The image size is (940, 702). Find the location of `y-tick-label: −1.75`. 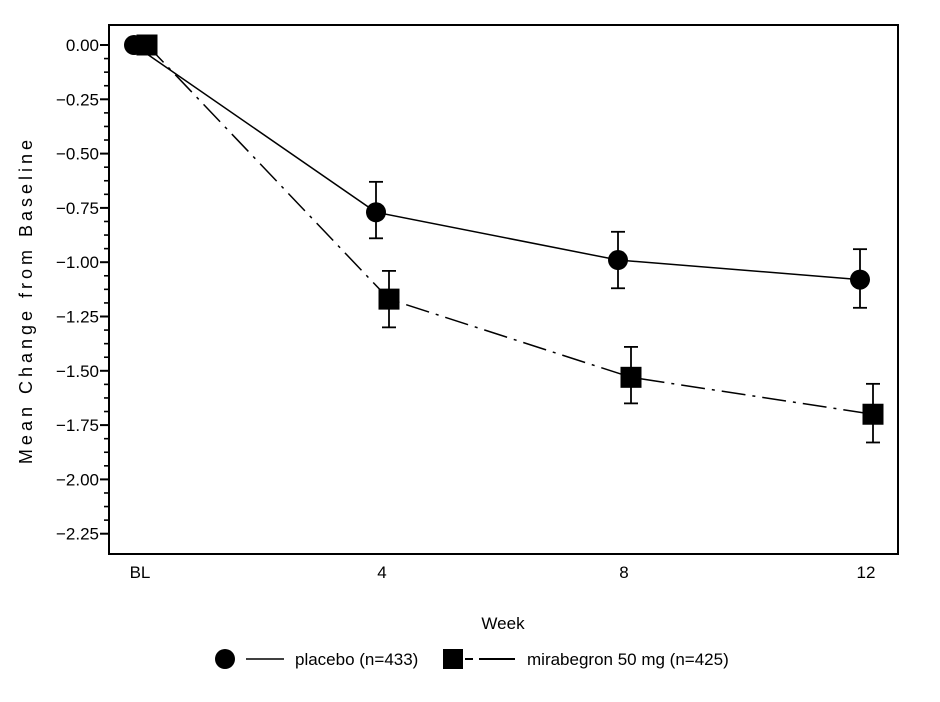

y-tick-label: −1.75 is located at coordinates (77, 425).